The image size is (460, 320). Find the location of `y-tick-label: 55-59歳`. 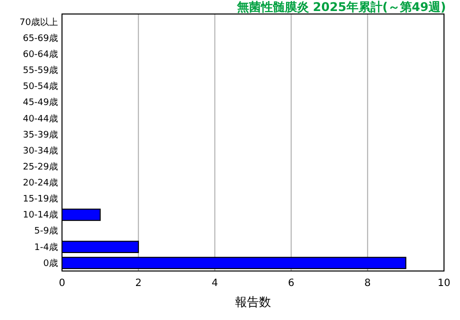

y-tick-label: 55-59歳 is located at coordinates (40, 70).